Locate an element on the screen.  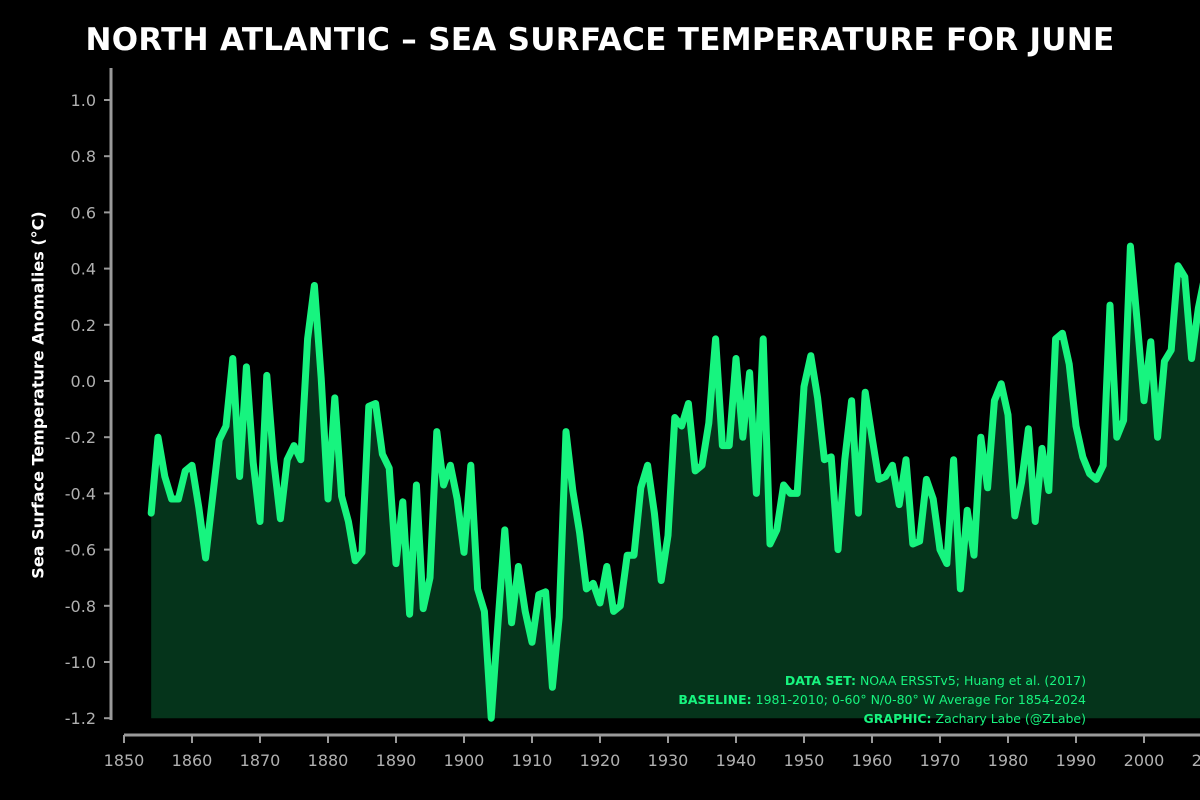
y-tick-label: 0.6 is located at coordinates (83, 212).